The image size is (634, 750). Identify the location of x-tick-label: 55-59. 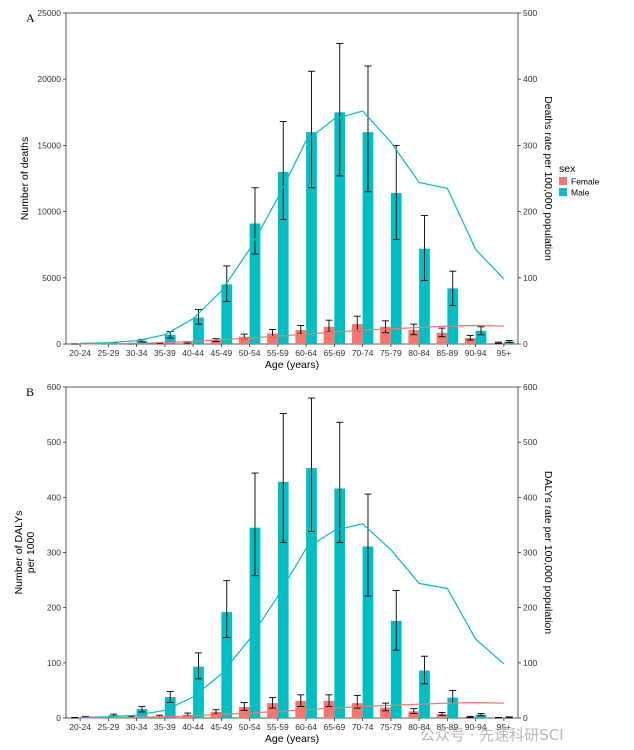
(278, 727).